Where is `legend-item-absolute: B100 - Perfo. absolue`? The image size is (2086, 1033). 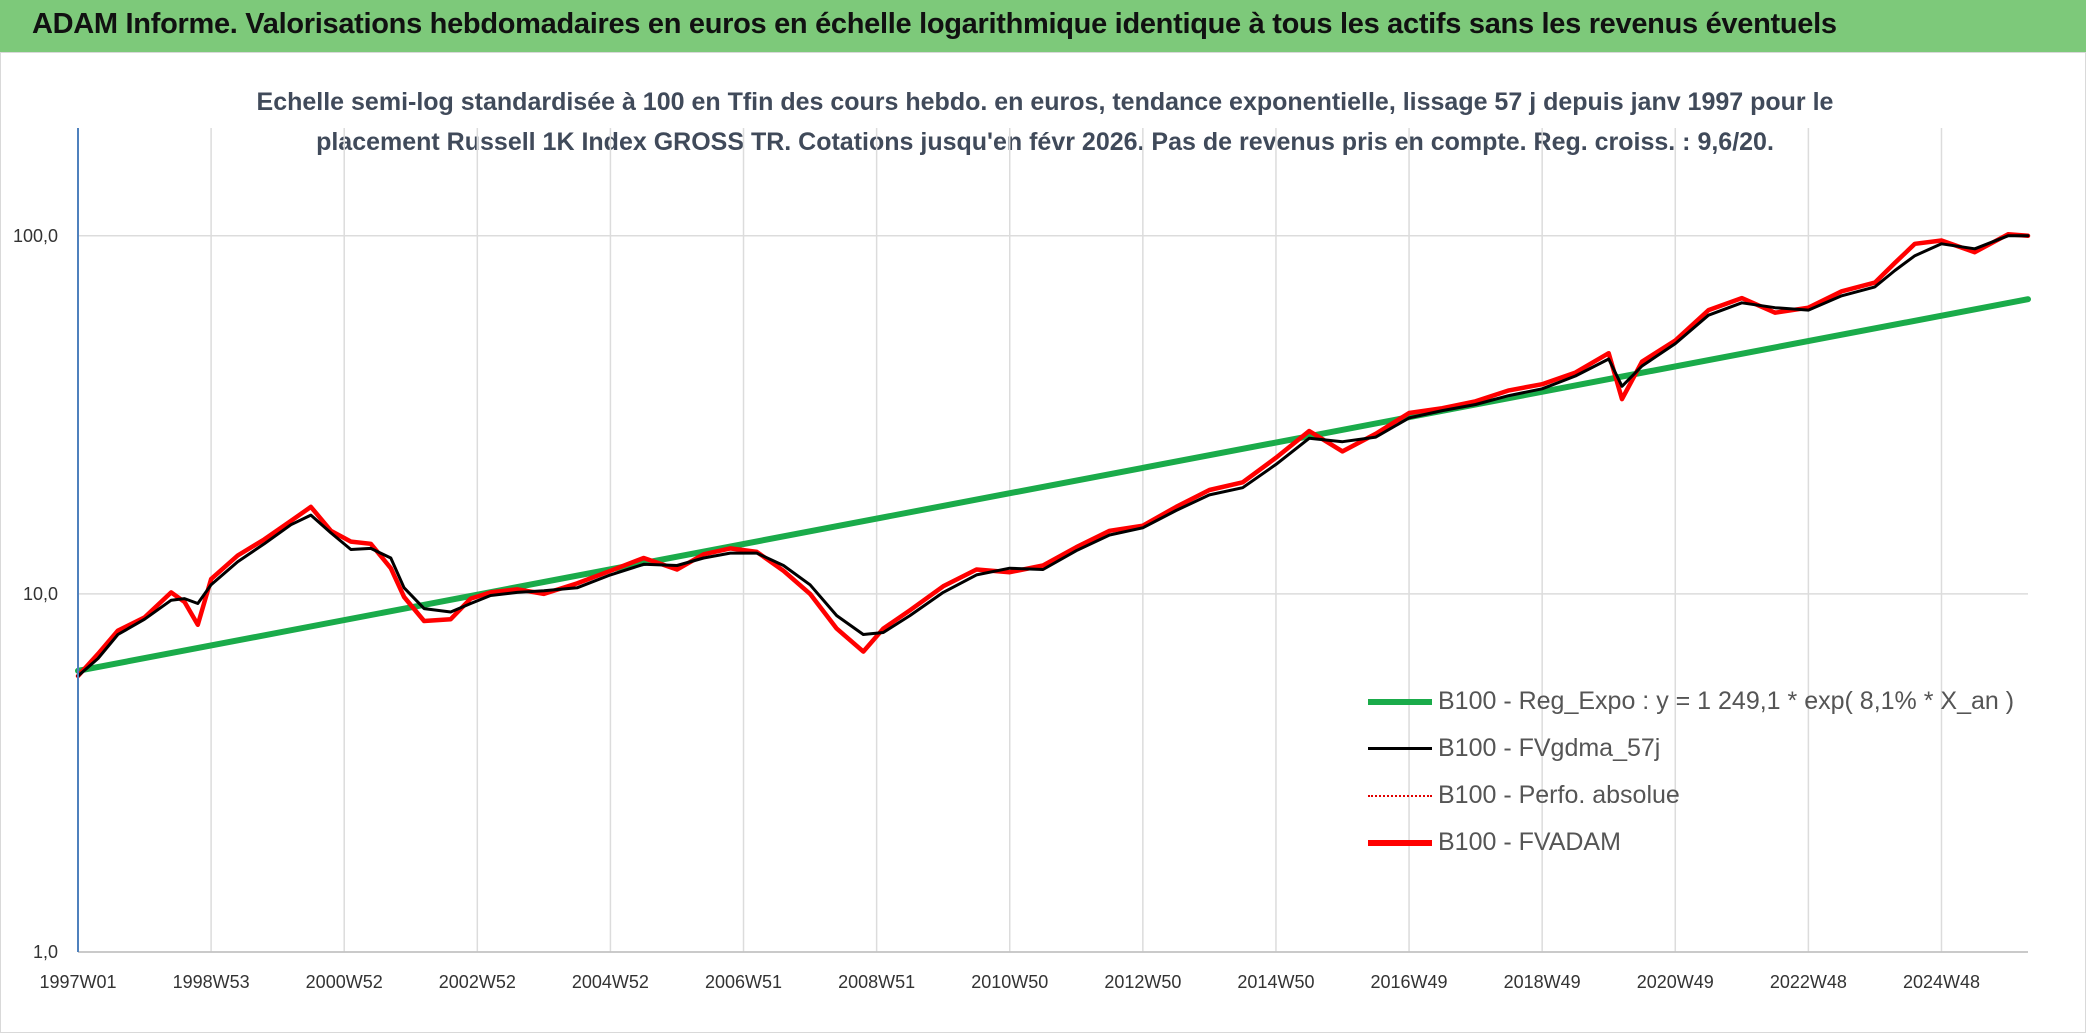
legend-item-absolute: B100 - Perfo. absolue is located at coordinates (1691, 795).